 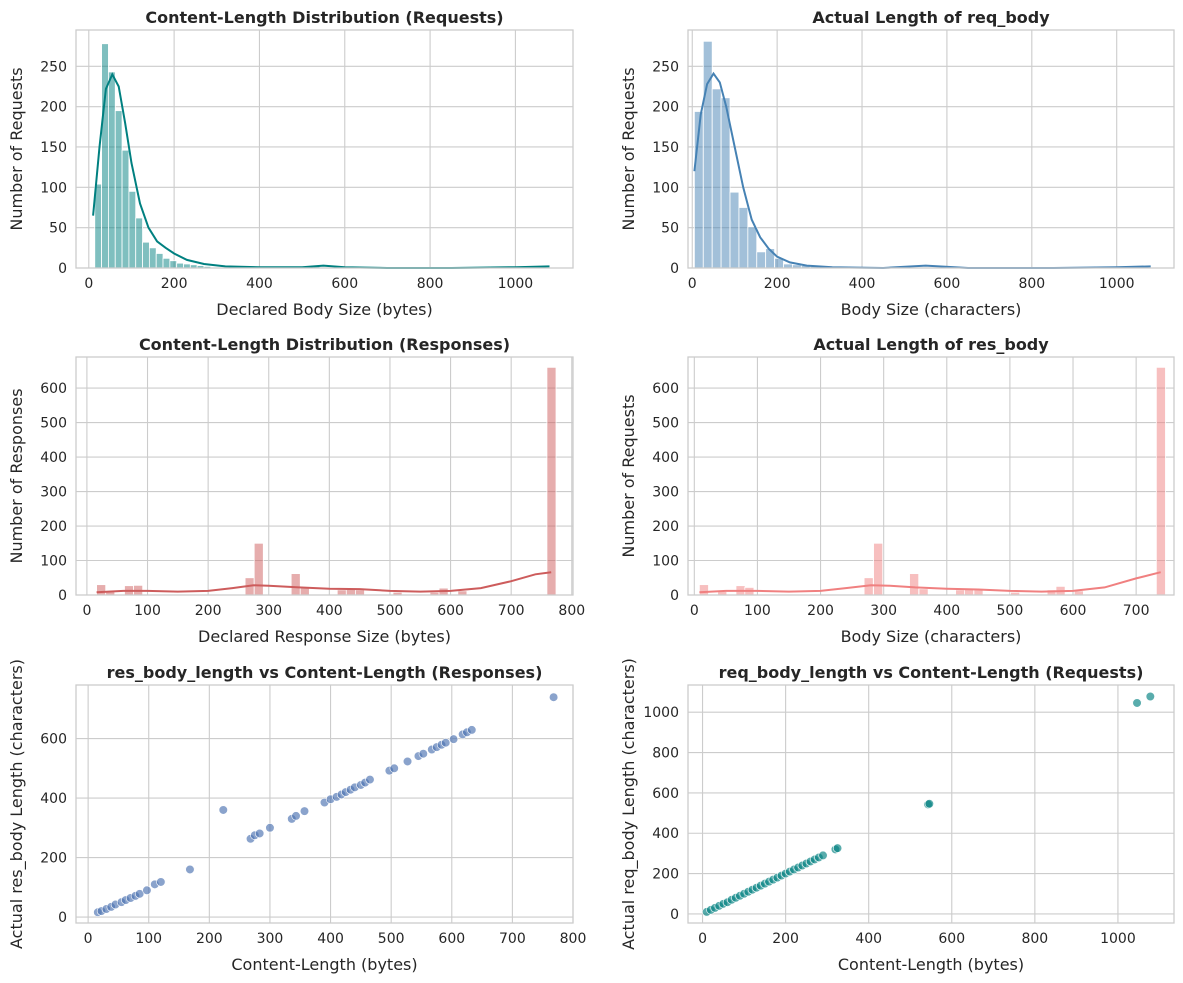 I want to click on chart-title: Content-Length Distribution (Responses), so click(x=324, y=344).